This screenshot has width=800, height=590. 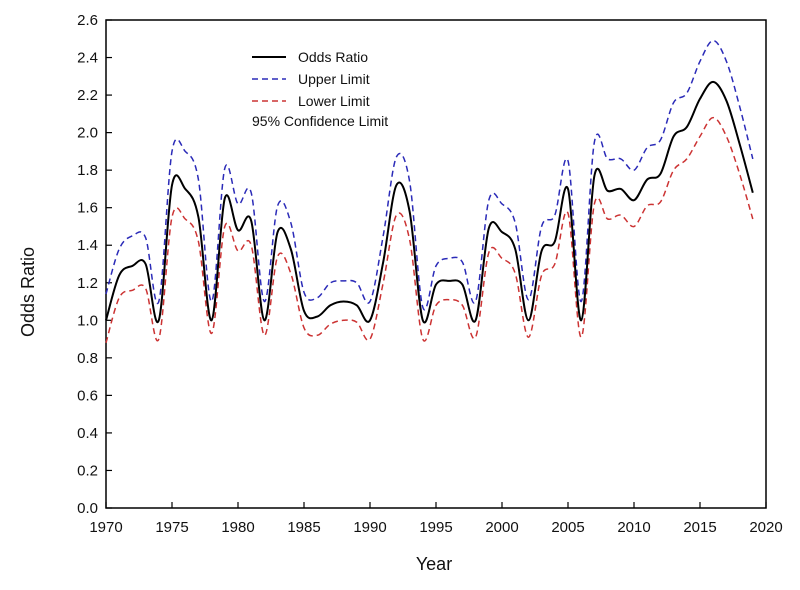 I want to click on y-tick-label: 2.4, so click(x=87, y=58).